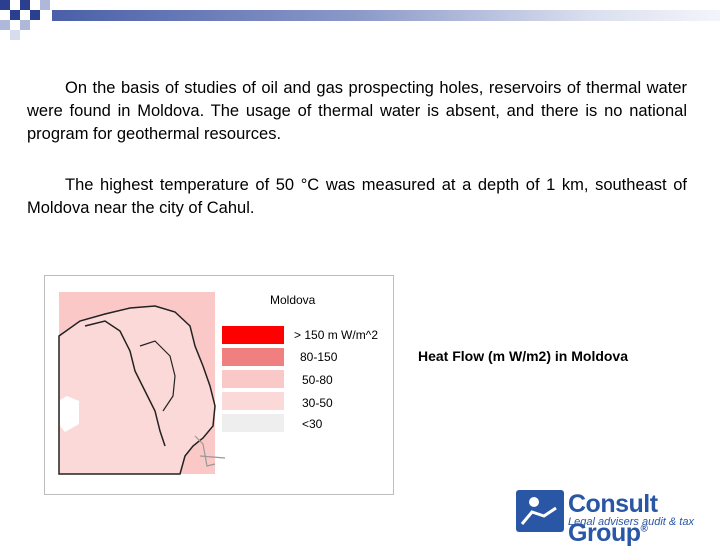 The width and height of the screenshot is (720, 548). Describe the element at coordinates (319, 357) in the screenshot. I see `legend-label-80-150: 80-150` at that location.